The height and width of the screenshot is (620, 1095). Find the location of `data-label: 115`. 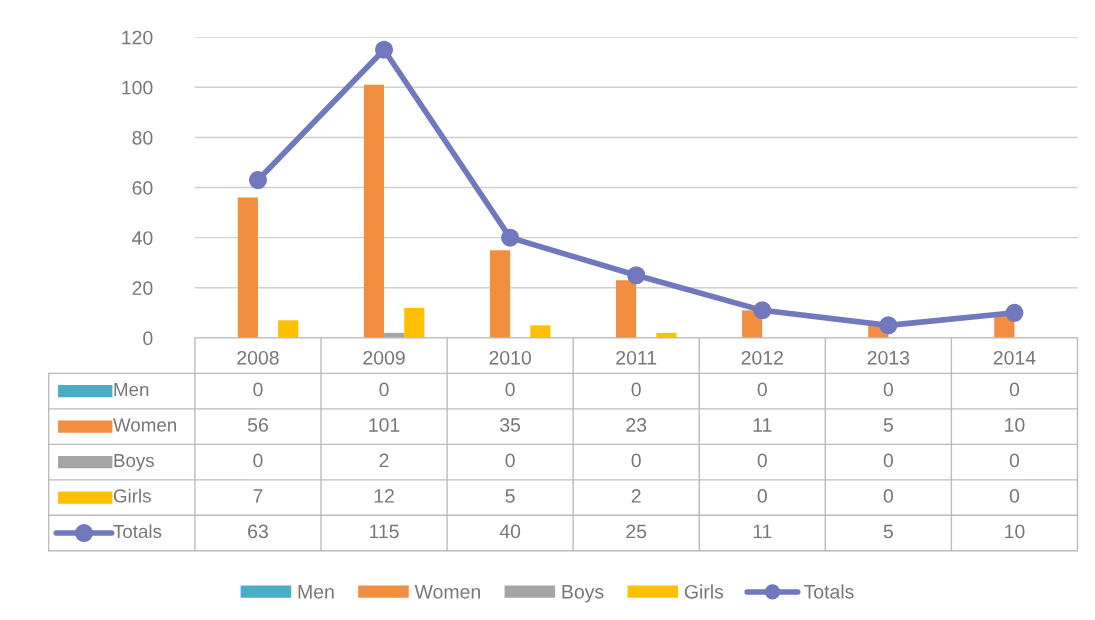

data-label: 115 is located at coordinates (384, 531).